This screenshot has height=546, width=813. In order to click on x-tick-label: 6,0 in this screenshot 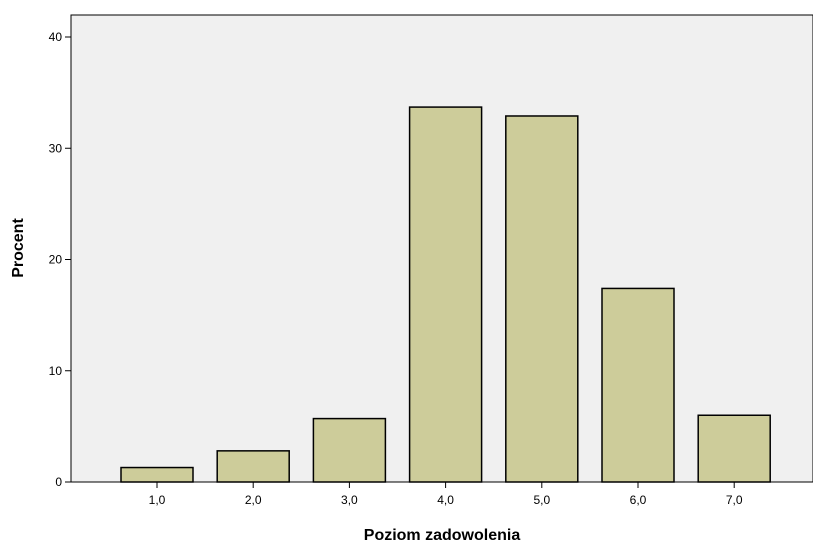, I will do `click(638, 500)`.